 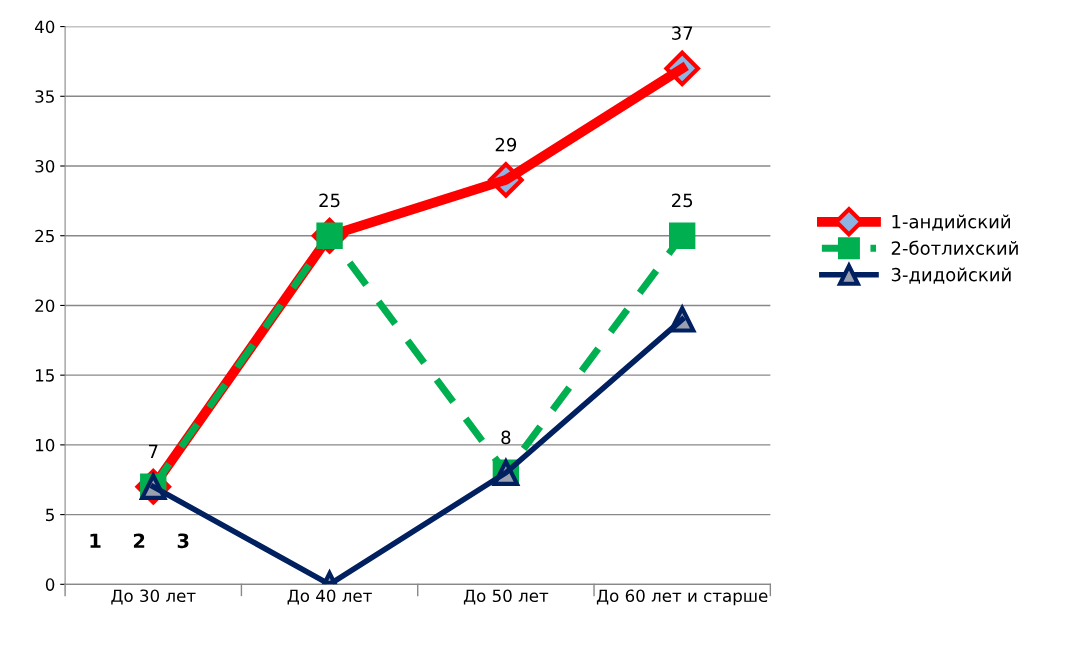 What do you see at coordinates (682, 597) in the screenshot?
I see `x-tick-label: До 60 лет и старше` at bounding box center [682, 597].